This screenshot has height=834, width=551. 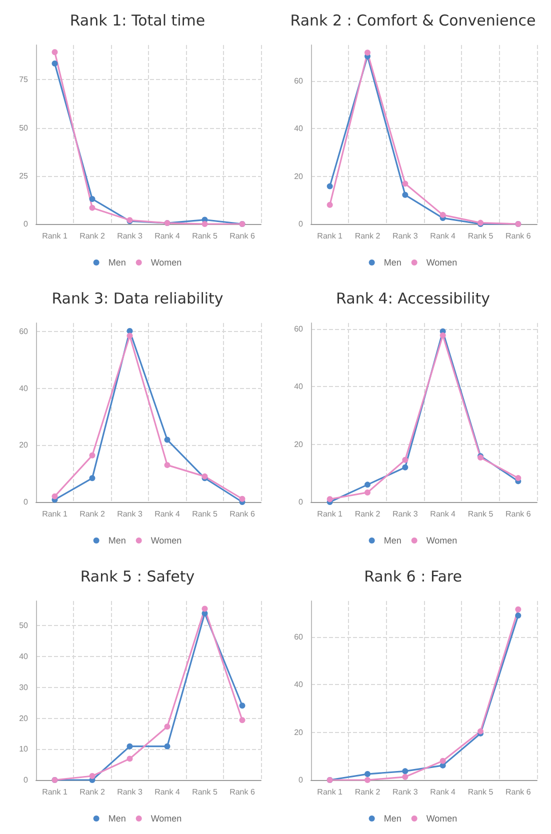 I want to click on y-tick-label: 30, so click(x=24, y=687).